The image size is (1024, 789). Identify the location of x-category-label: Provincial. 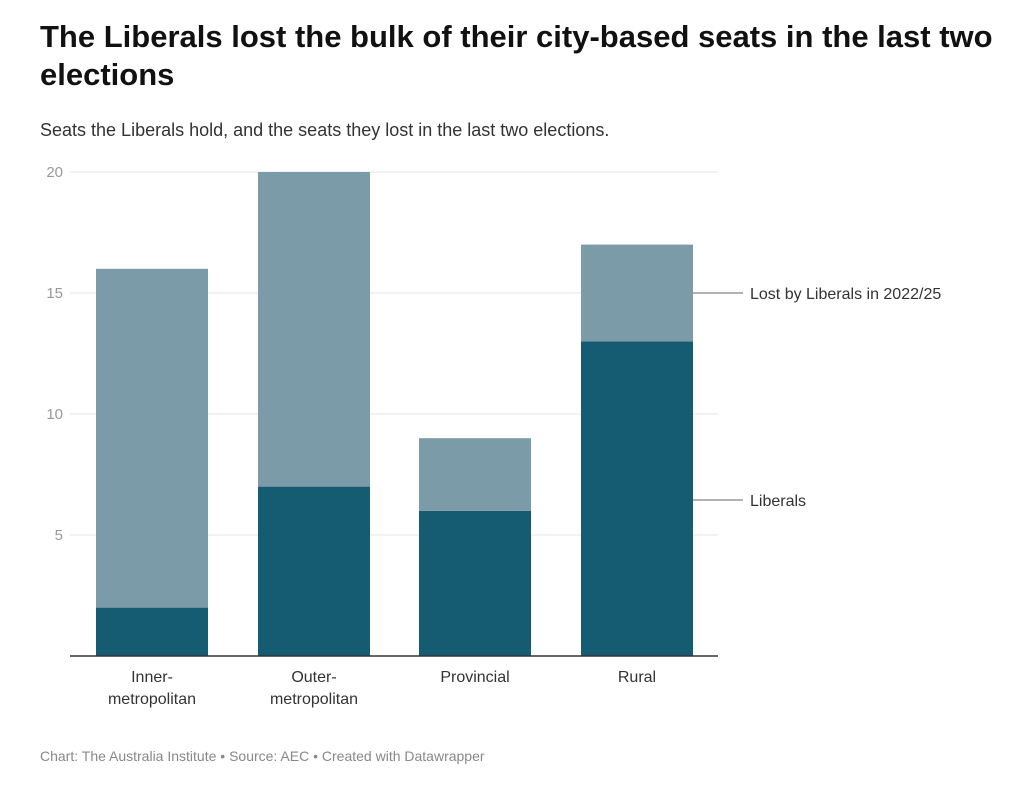
(474, 677).